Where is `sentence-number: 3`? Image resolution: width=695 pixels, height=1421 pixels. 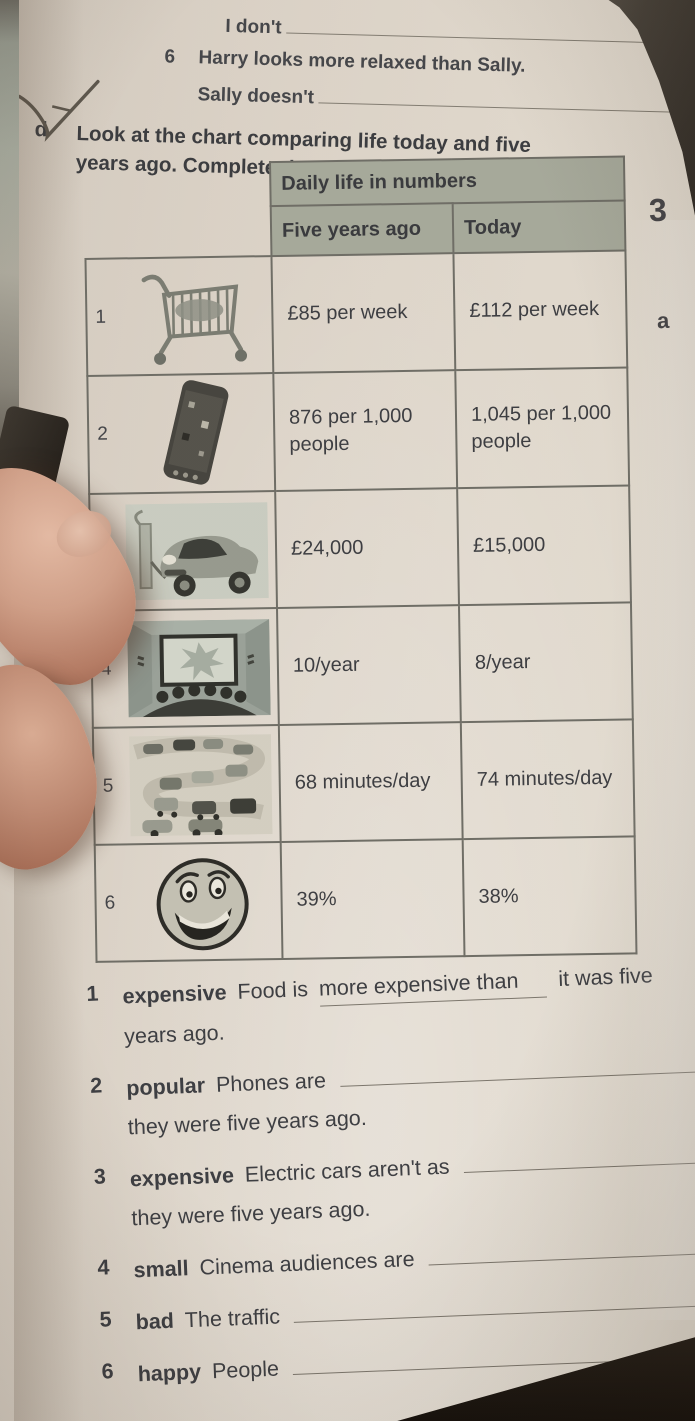 sentence-number: 3 is located at coordinates (100, 1176).